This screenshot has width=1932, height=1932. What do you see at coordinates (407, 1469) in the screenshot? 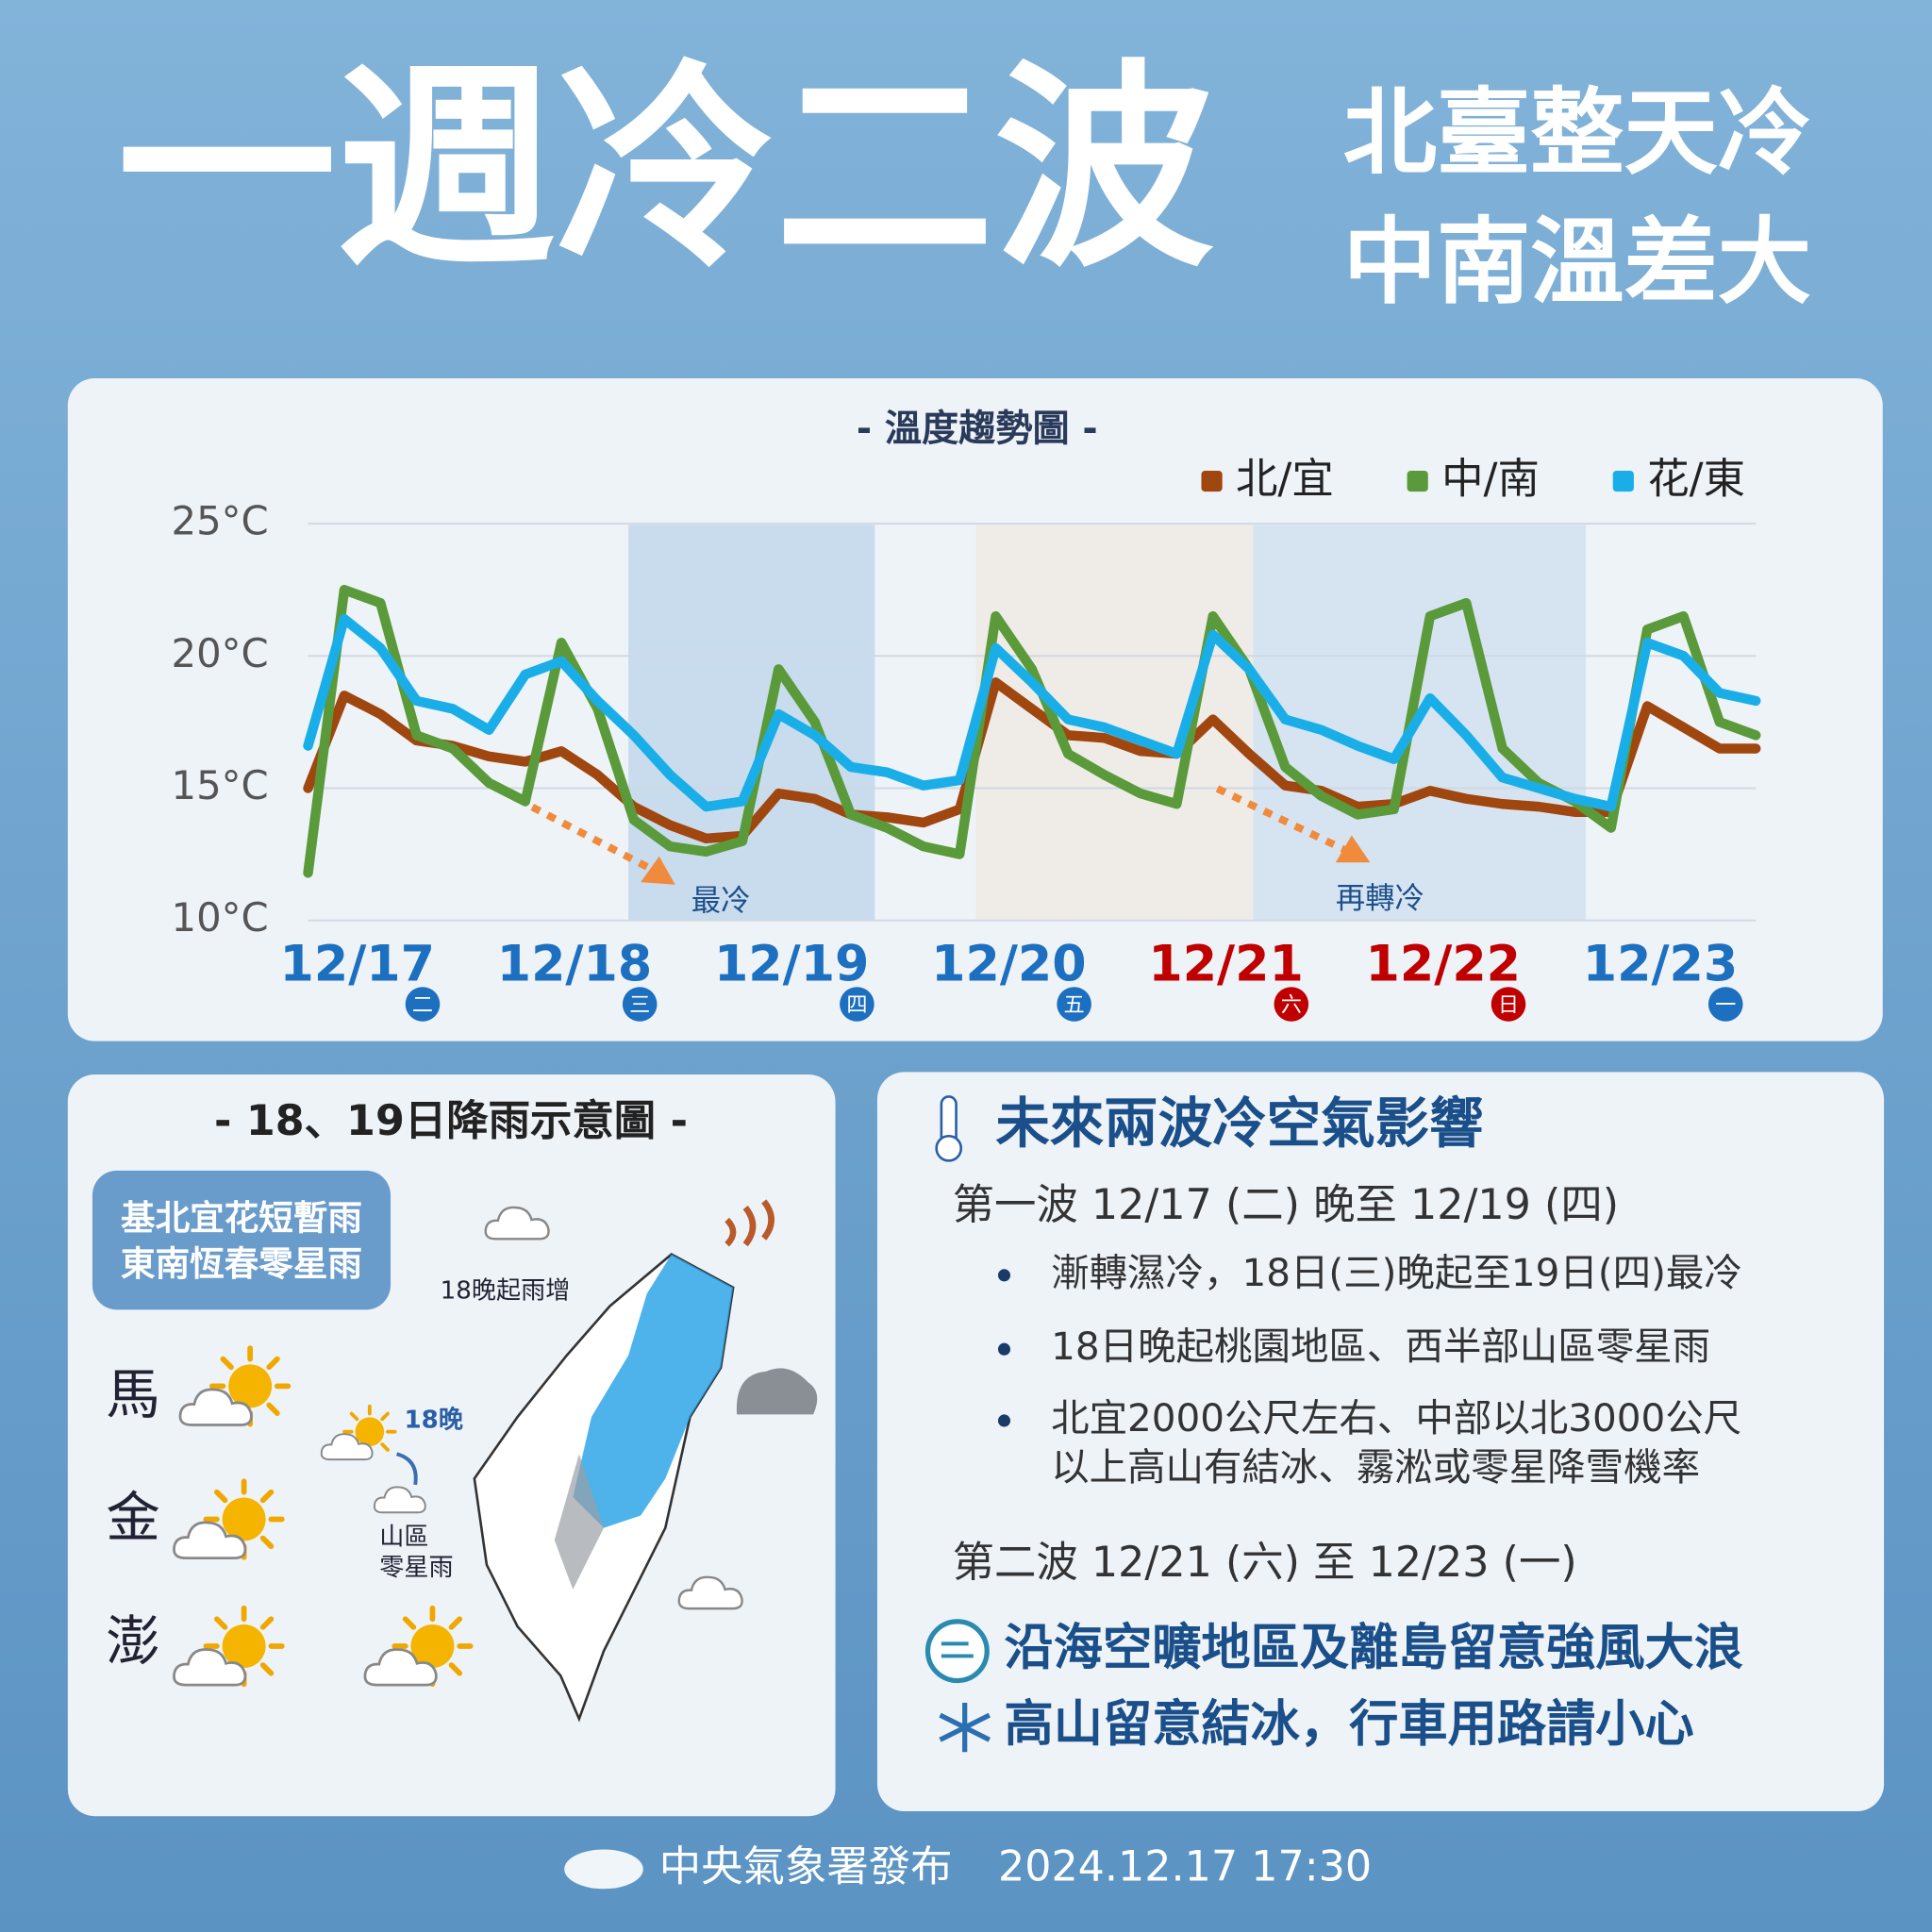
I see `curve-arrow` at bounding box center [407, 1469].